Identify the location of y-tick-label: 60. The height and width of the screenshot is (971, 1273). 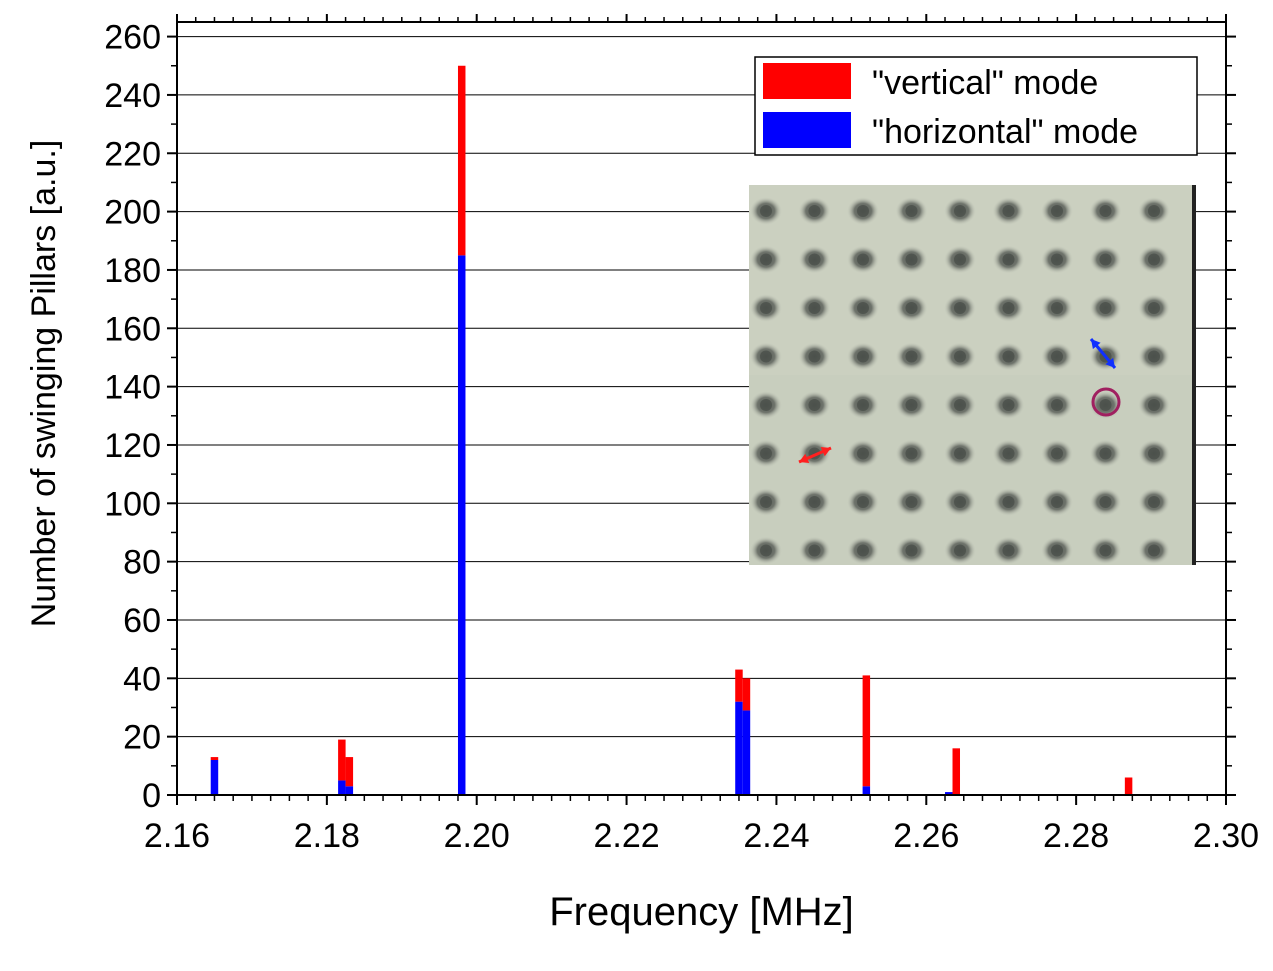
(142, 621).